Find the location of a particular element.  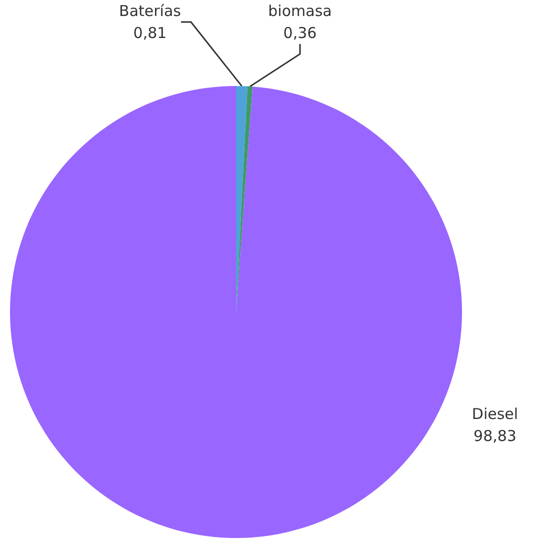

data-label: 98,83 is located at coordinates (495, 436).